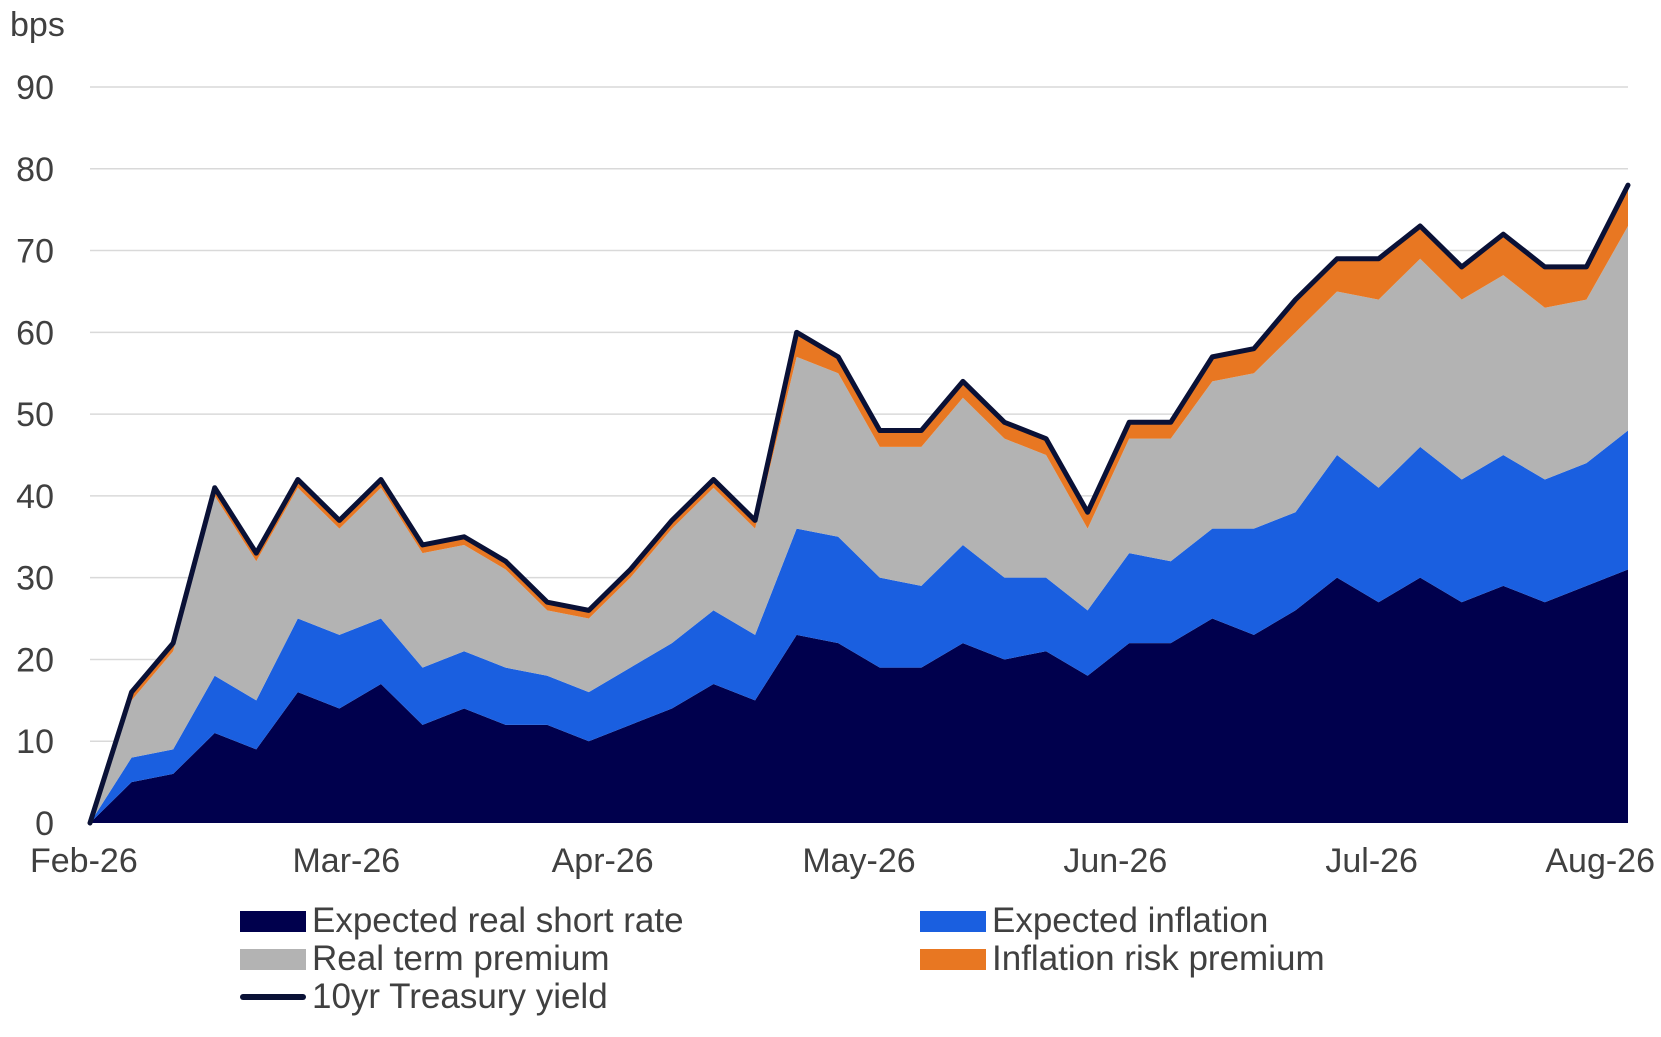 The height and width of the screenshot is (1037, 1661). I want to click on legend-swatch-inflation-risk-premium, so click(953, 959).